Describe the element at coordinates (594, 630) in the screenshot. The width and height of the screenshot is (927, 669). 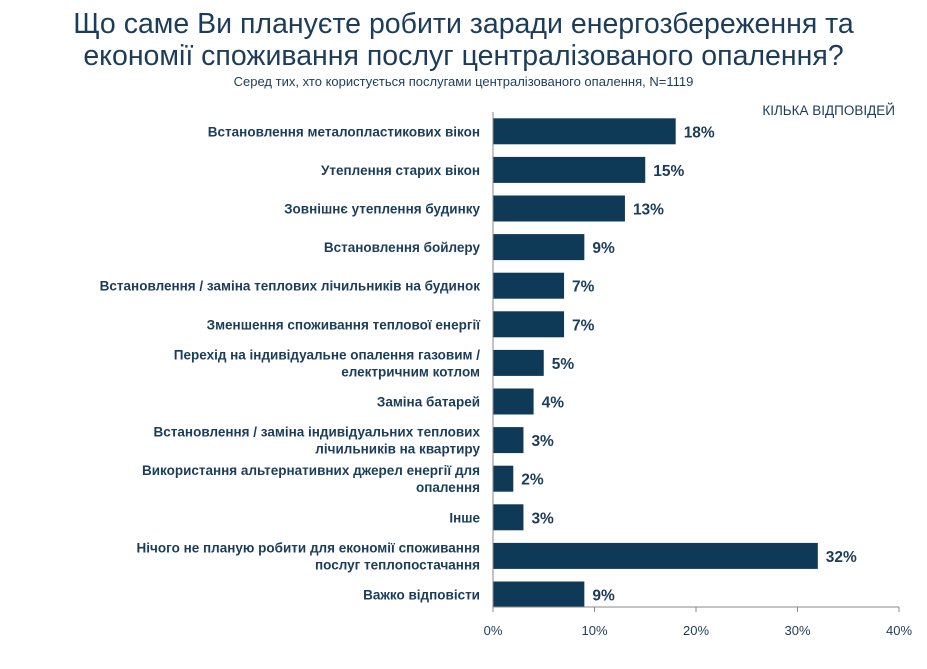
I see `x-tick-label-1: 10%` at that location.